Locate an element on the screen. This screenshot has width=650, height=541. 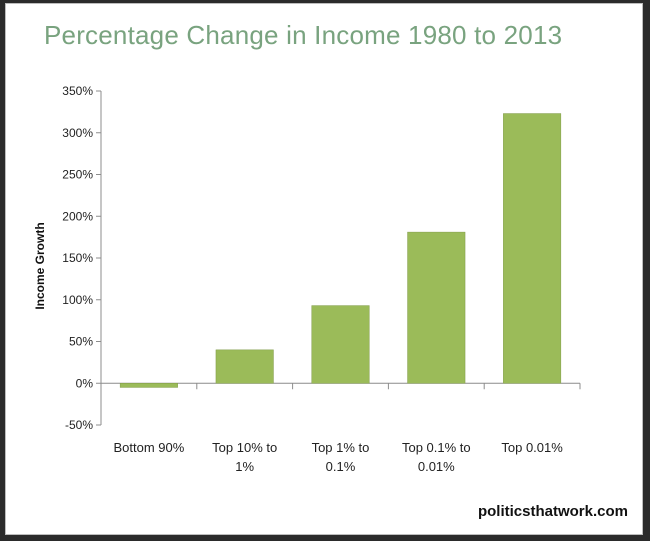
x-category-label: Bottom 90% is located at coordinates (148, 447).